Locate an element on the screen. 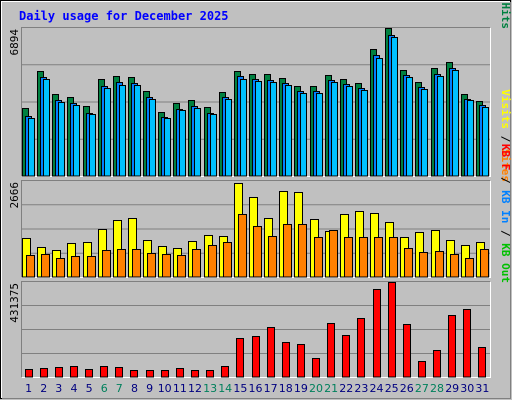  x-tick-label: 6 is located at coordinates (104, 388).